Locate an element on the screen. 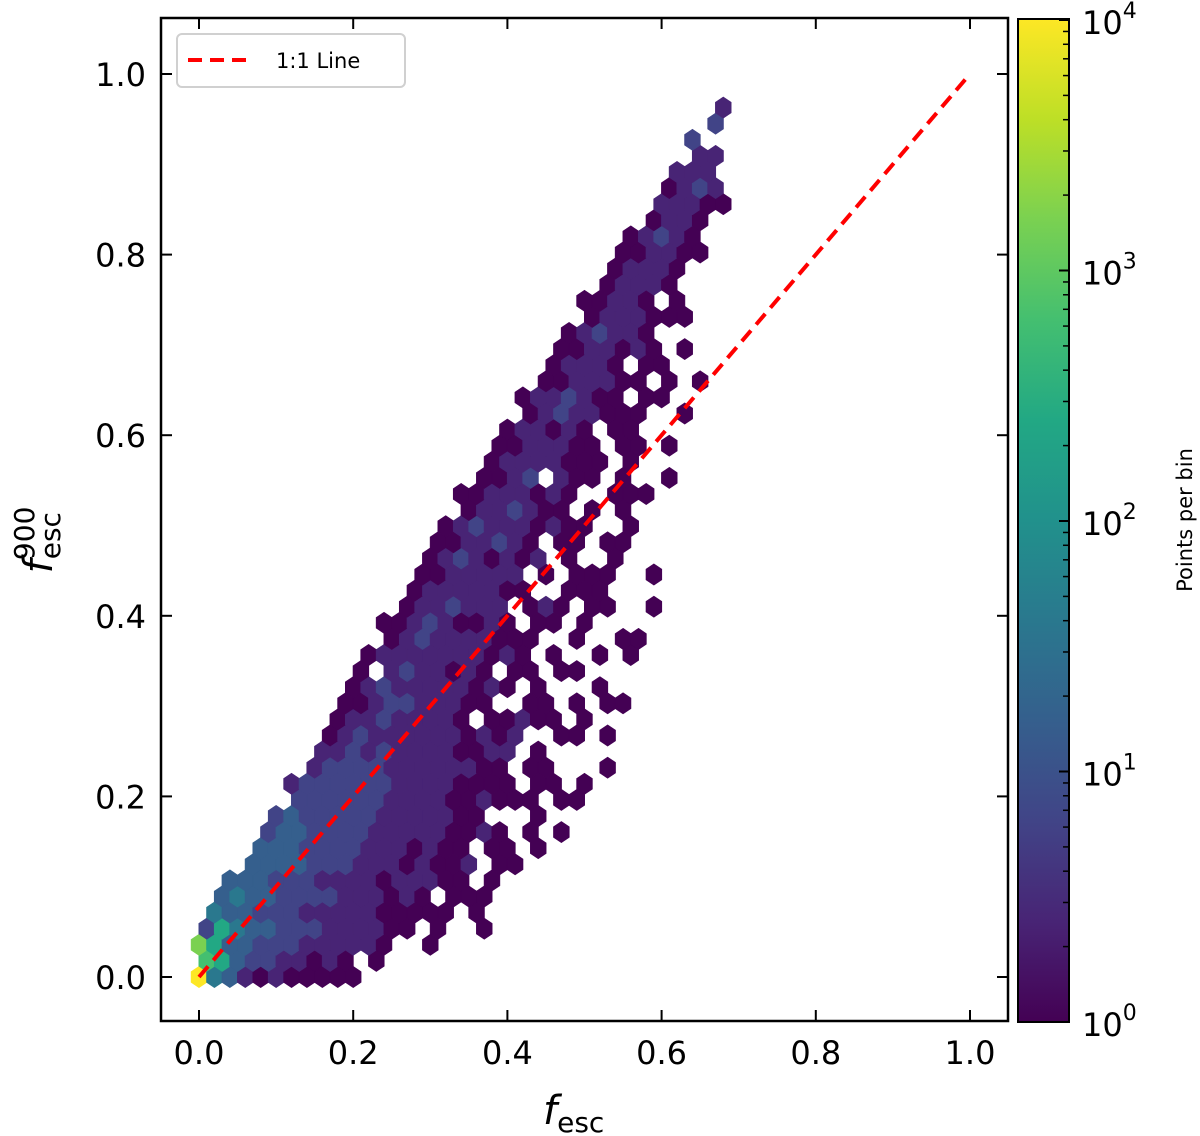 The image size is (1200, 1136). colorbar: 10⁰ 10¹ 10² 10³ 10⁴ Points per bin is located at coordinates (1107, 522).